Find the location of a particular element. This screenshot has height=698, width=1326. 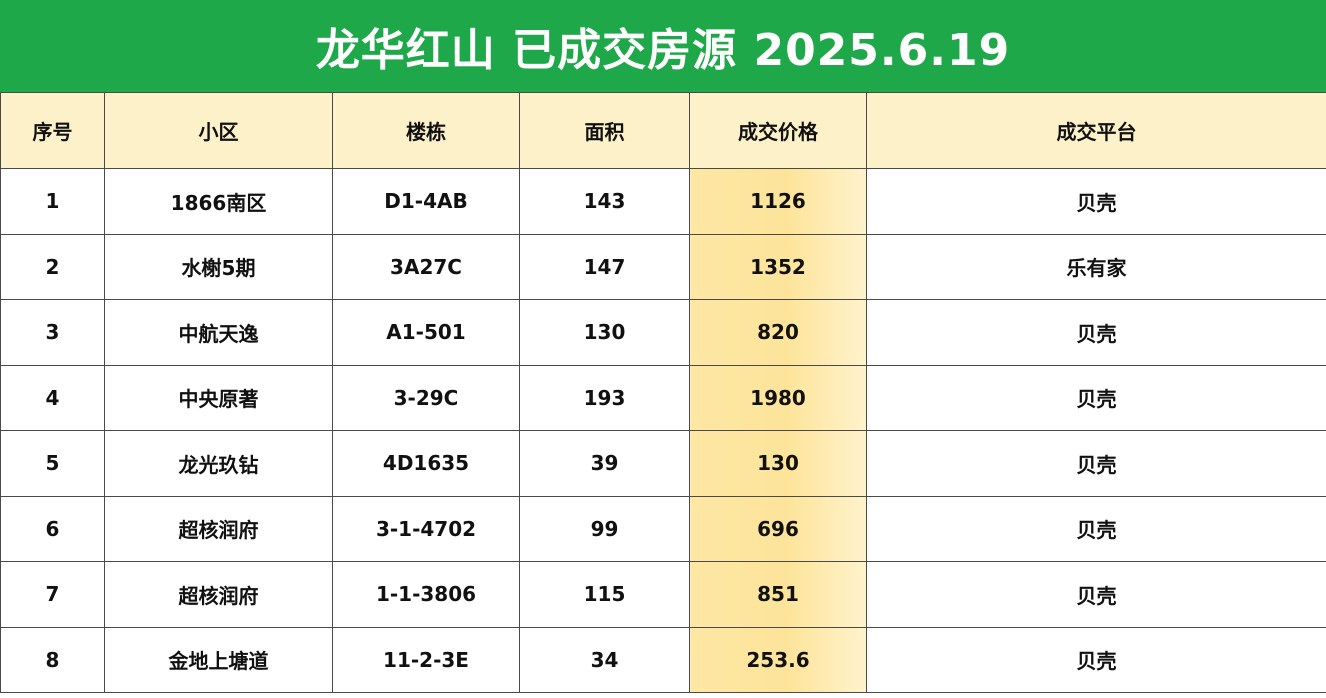

cell-building: 11-2-3E is located at coordinates (426, 659).